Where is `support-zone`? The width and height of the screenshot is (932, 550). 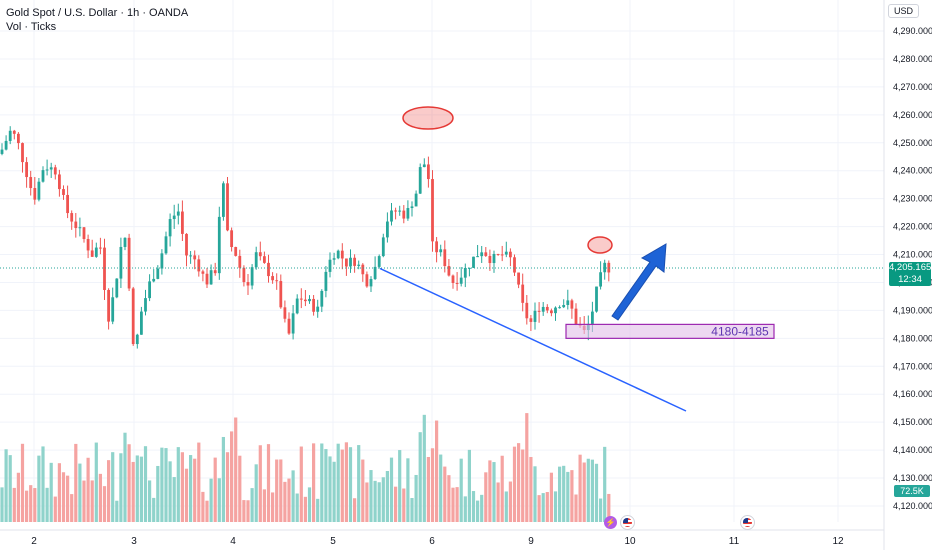 support-zone is located at coordinates (670, 331).